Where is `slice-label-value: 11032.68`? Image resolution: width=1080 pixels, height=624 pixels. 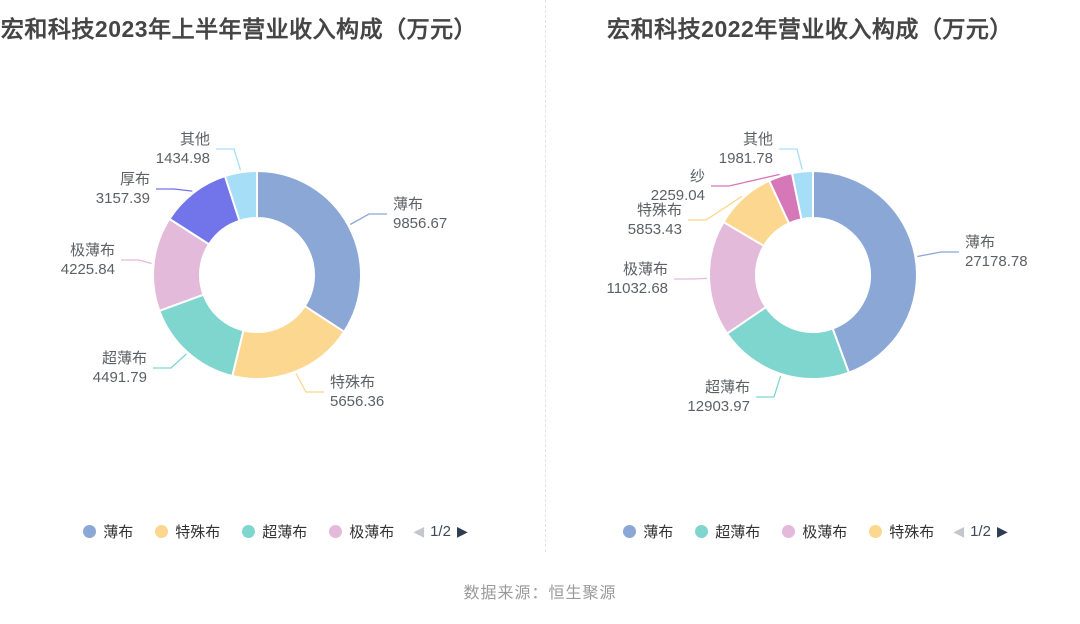
slice-label-value: 11032.68 is located at coordinates (637, 288).